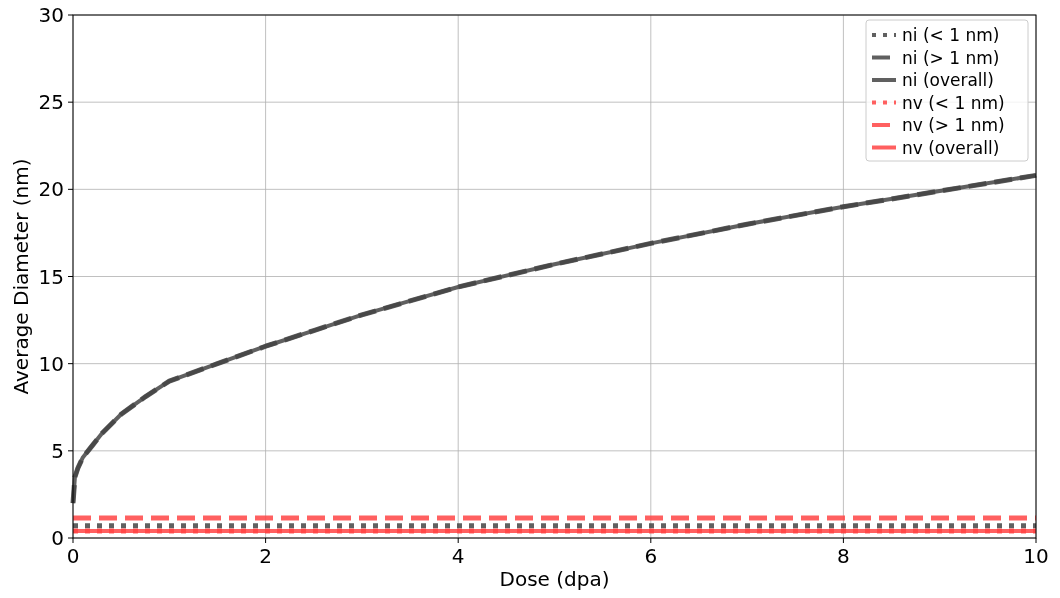 This screenshot has width=1060, height=598. I want to click on legend-label: nv (< 1 nm), so click(953, 102).